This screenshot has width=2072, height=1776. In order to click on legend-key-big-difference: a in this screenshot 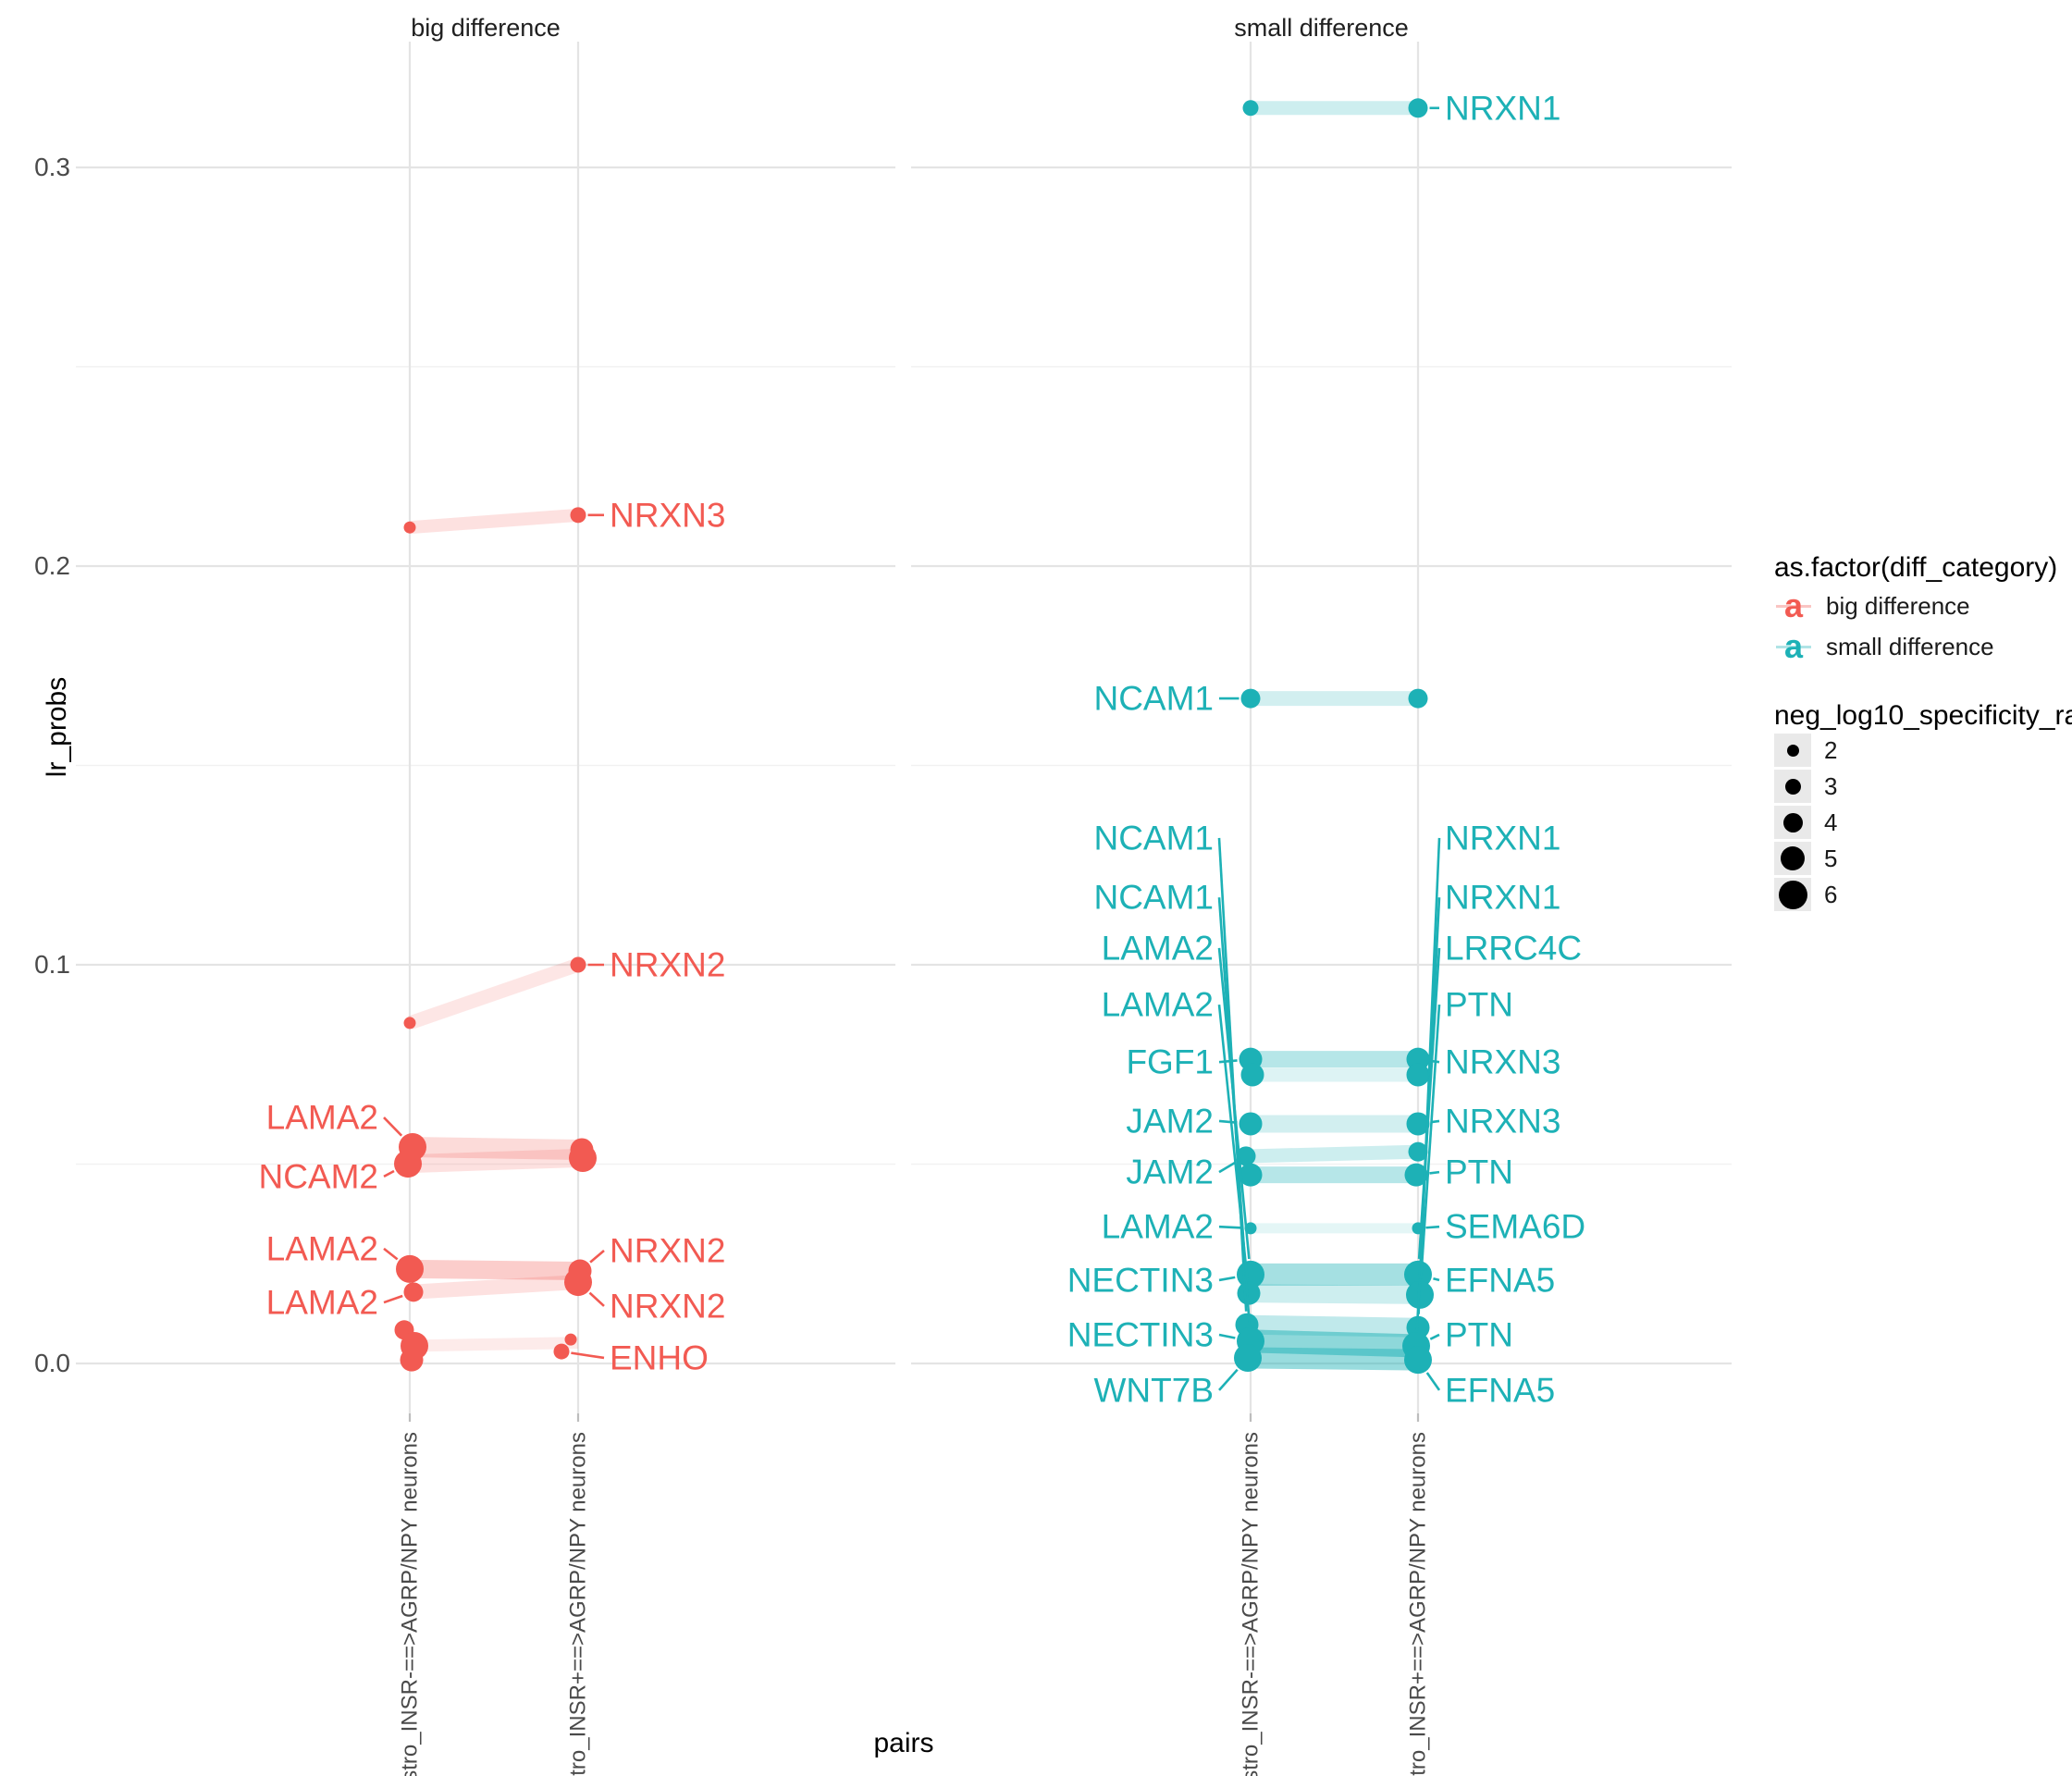, I will do `click(1794, 605)`.